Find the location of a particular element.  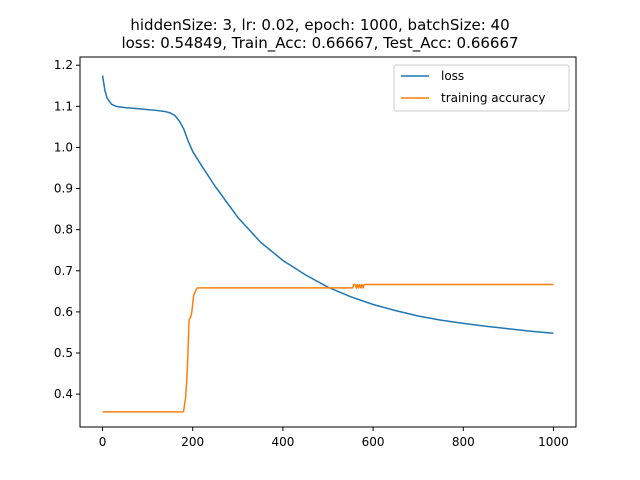

y-tick-label: 0.7 is located at coordinates (63, 271).